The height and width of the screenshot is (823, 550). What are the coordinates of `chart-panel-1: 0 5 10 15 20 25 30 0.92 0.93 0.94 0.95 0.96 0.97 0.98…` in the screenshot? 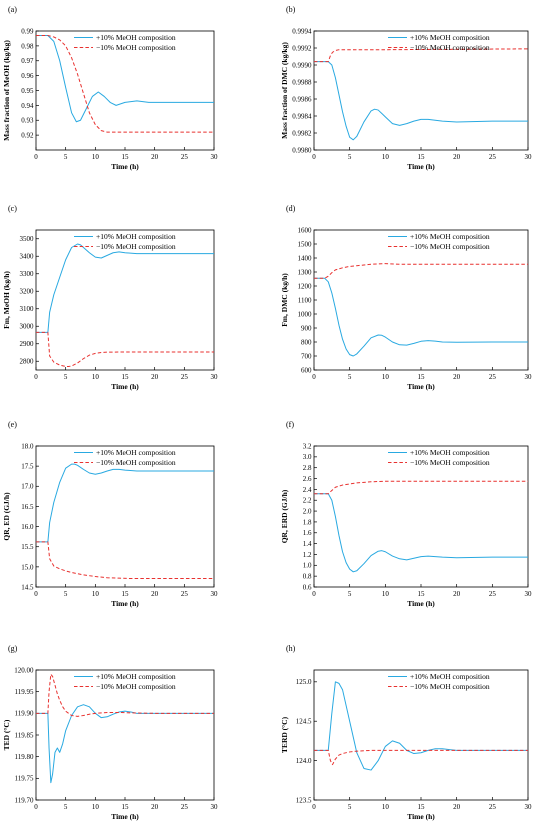 It's located at (110, 88).